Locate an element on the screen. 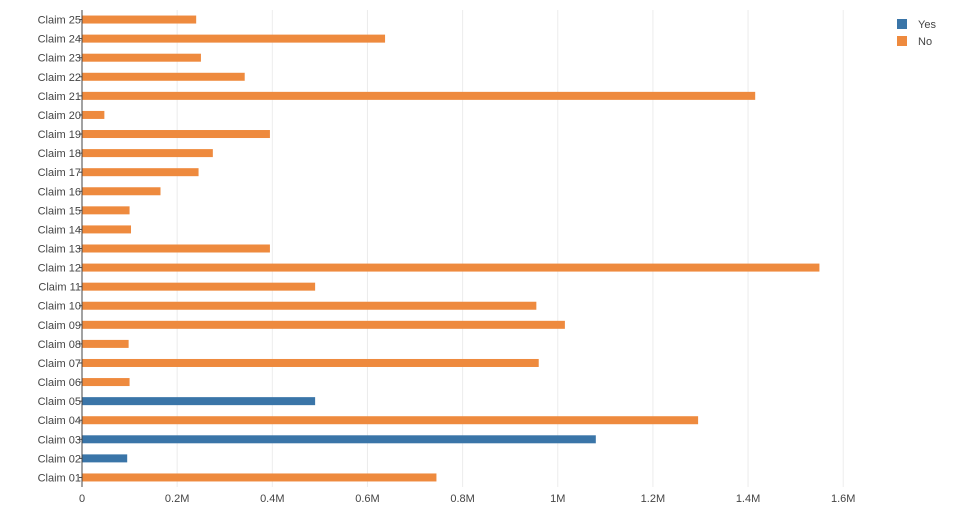 The width and height of the screenshot is (960, 521). y-tick-label: Claim 06 is located at coordinates (59, 383).